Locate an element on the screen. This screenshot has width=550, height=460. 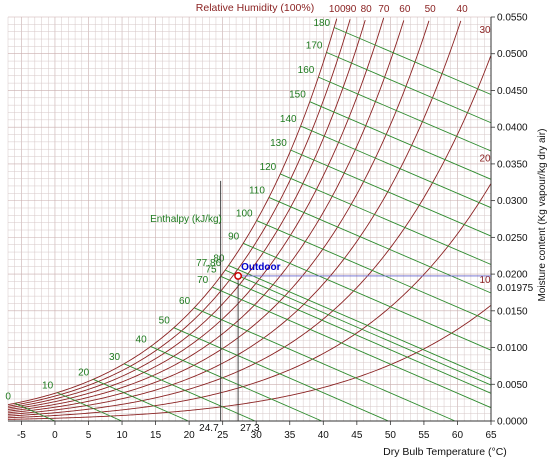
y-tick-label: 0.0200 is located at coordinates (512, 275).